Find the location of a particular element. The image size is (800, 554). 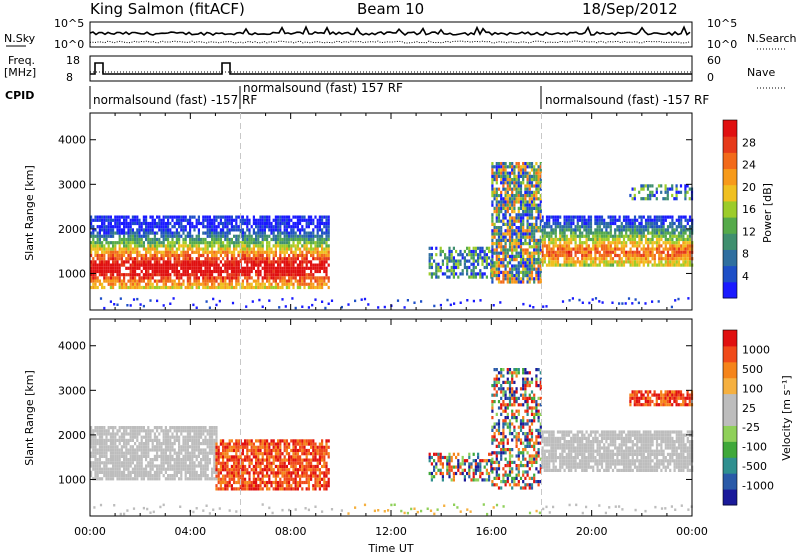

power-cell-1932 is located at coordinates (315, 271).